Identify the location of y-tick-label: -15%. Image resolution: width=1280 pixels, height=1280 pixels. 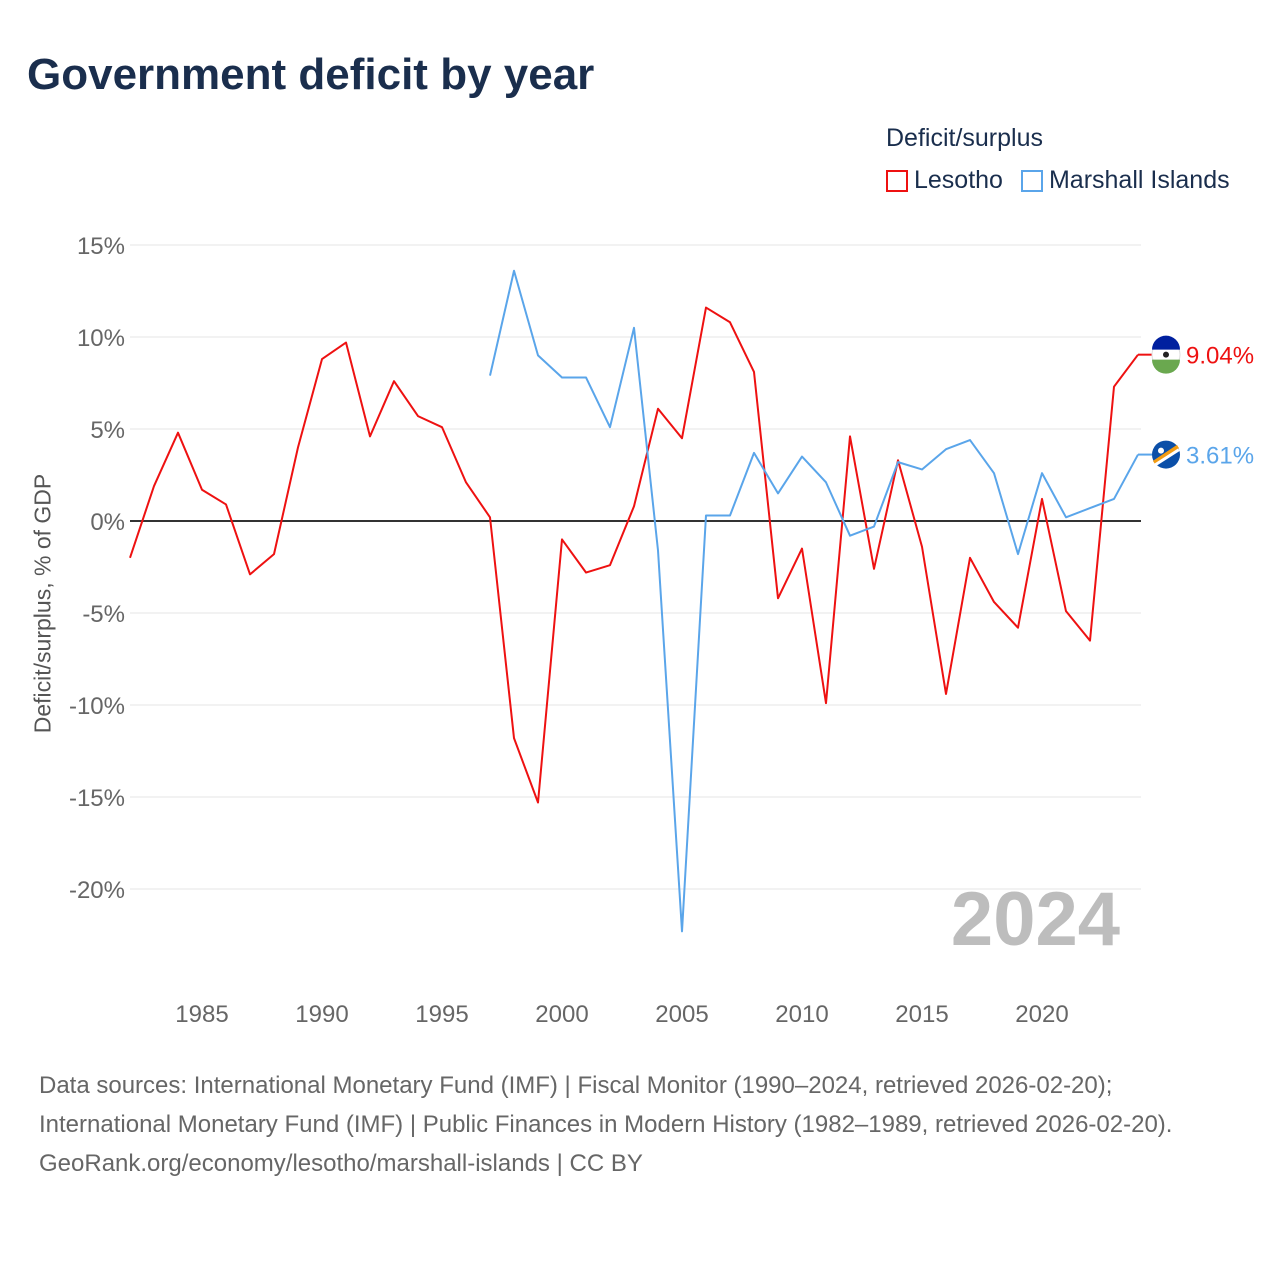
(97, 798).